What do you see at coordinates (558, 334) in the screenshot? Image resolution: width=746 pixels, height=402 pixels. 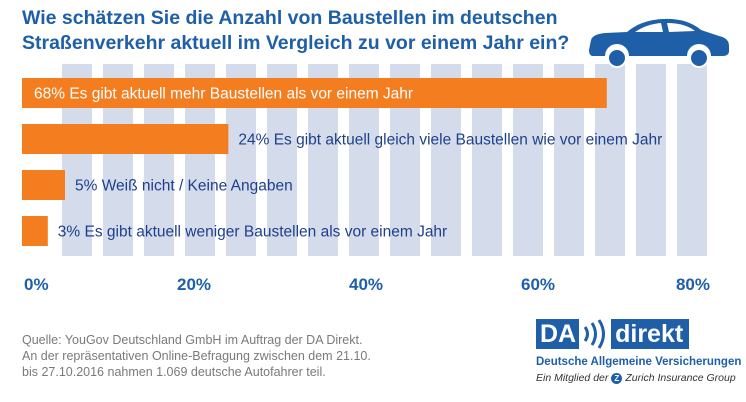 I see `logo-brand-da: DA` at bounding box center [558, 334].